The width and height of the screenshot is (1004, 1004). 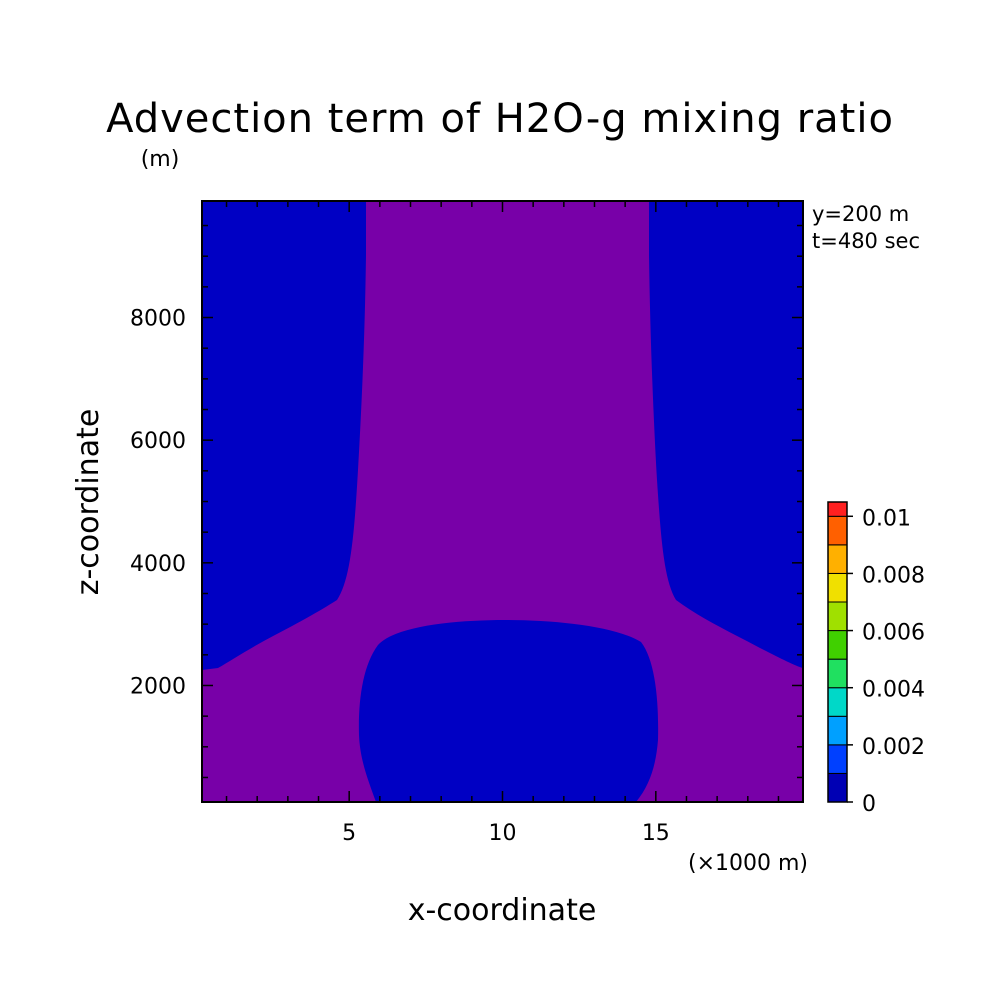 I want to click on chart-title: Advection term of H2O-g mixing ratio, so click(x=500, y=119).